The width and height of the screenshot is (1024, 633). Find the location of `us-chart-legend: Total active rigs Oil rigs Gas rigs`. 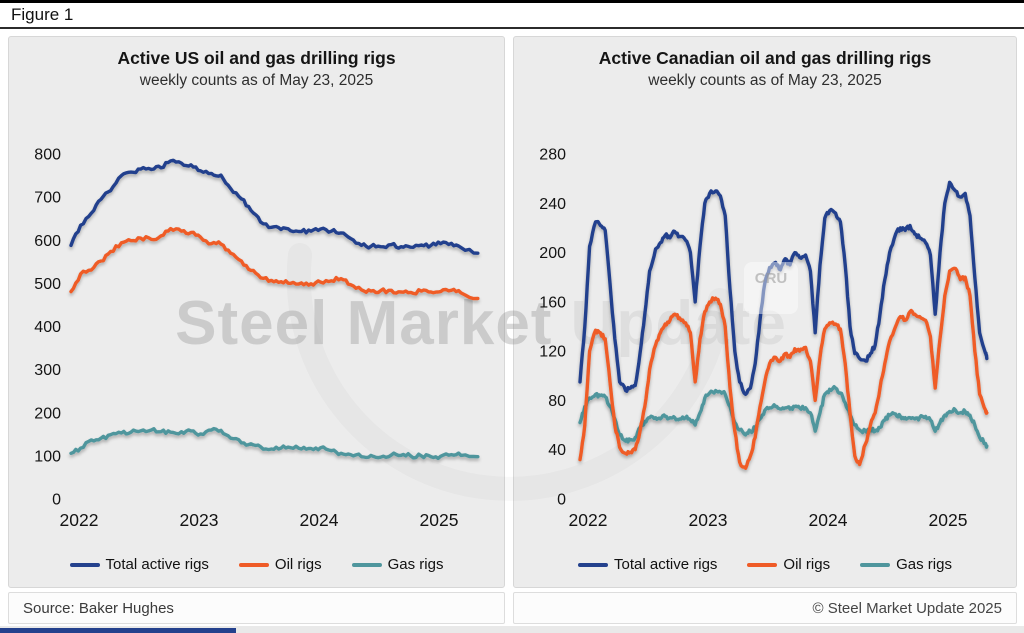

us-chart-legend: Total active rigs Oil rigs Gas rigs is located at coordinates (256, 564).